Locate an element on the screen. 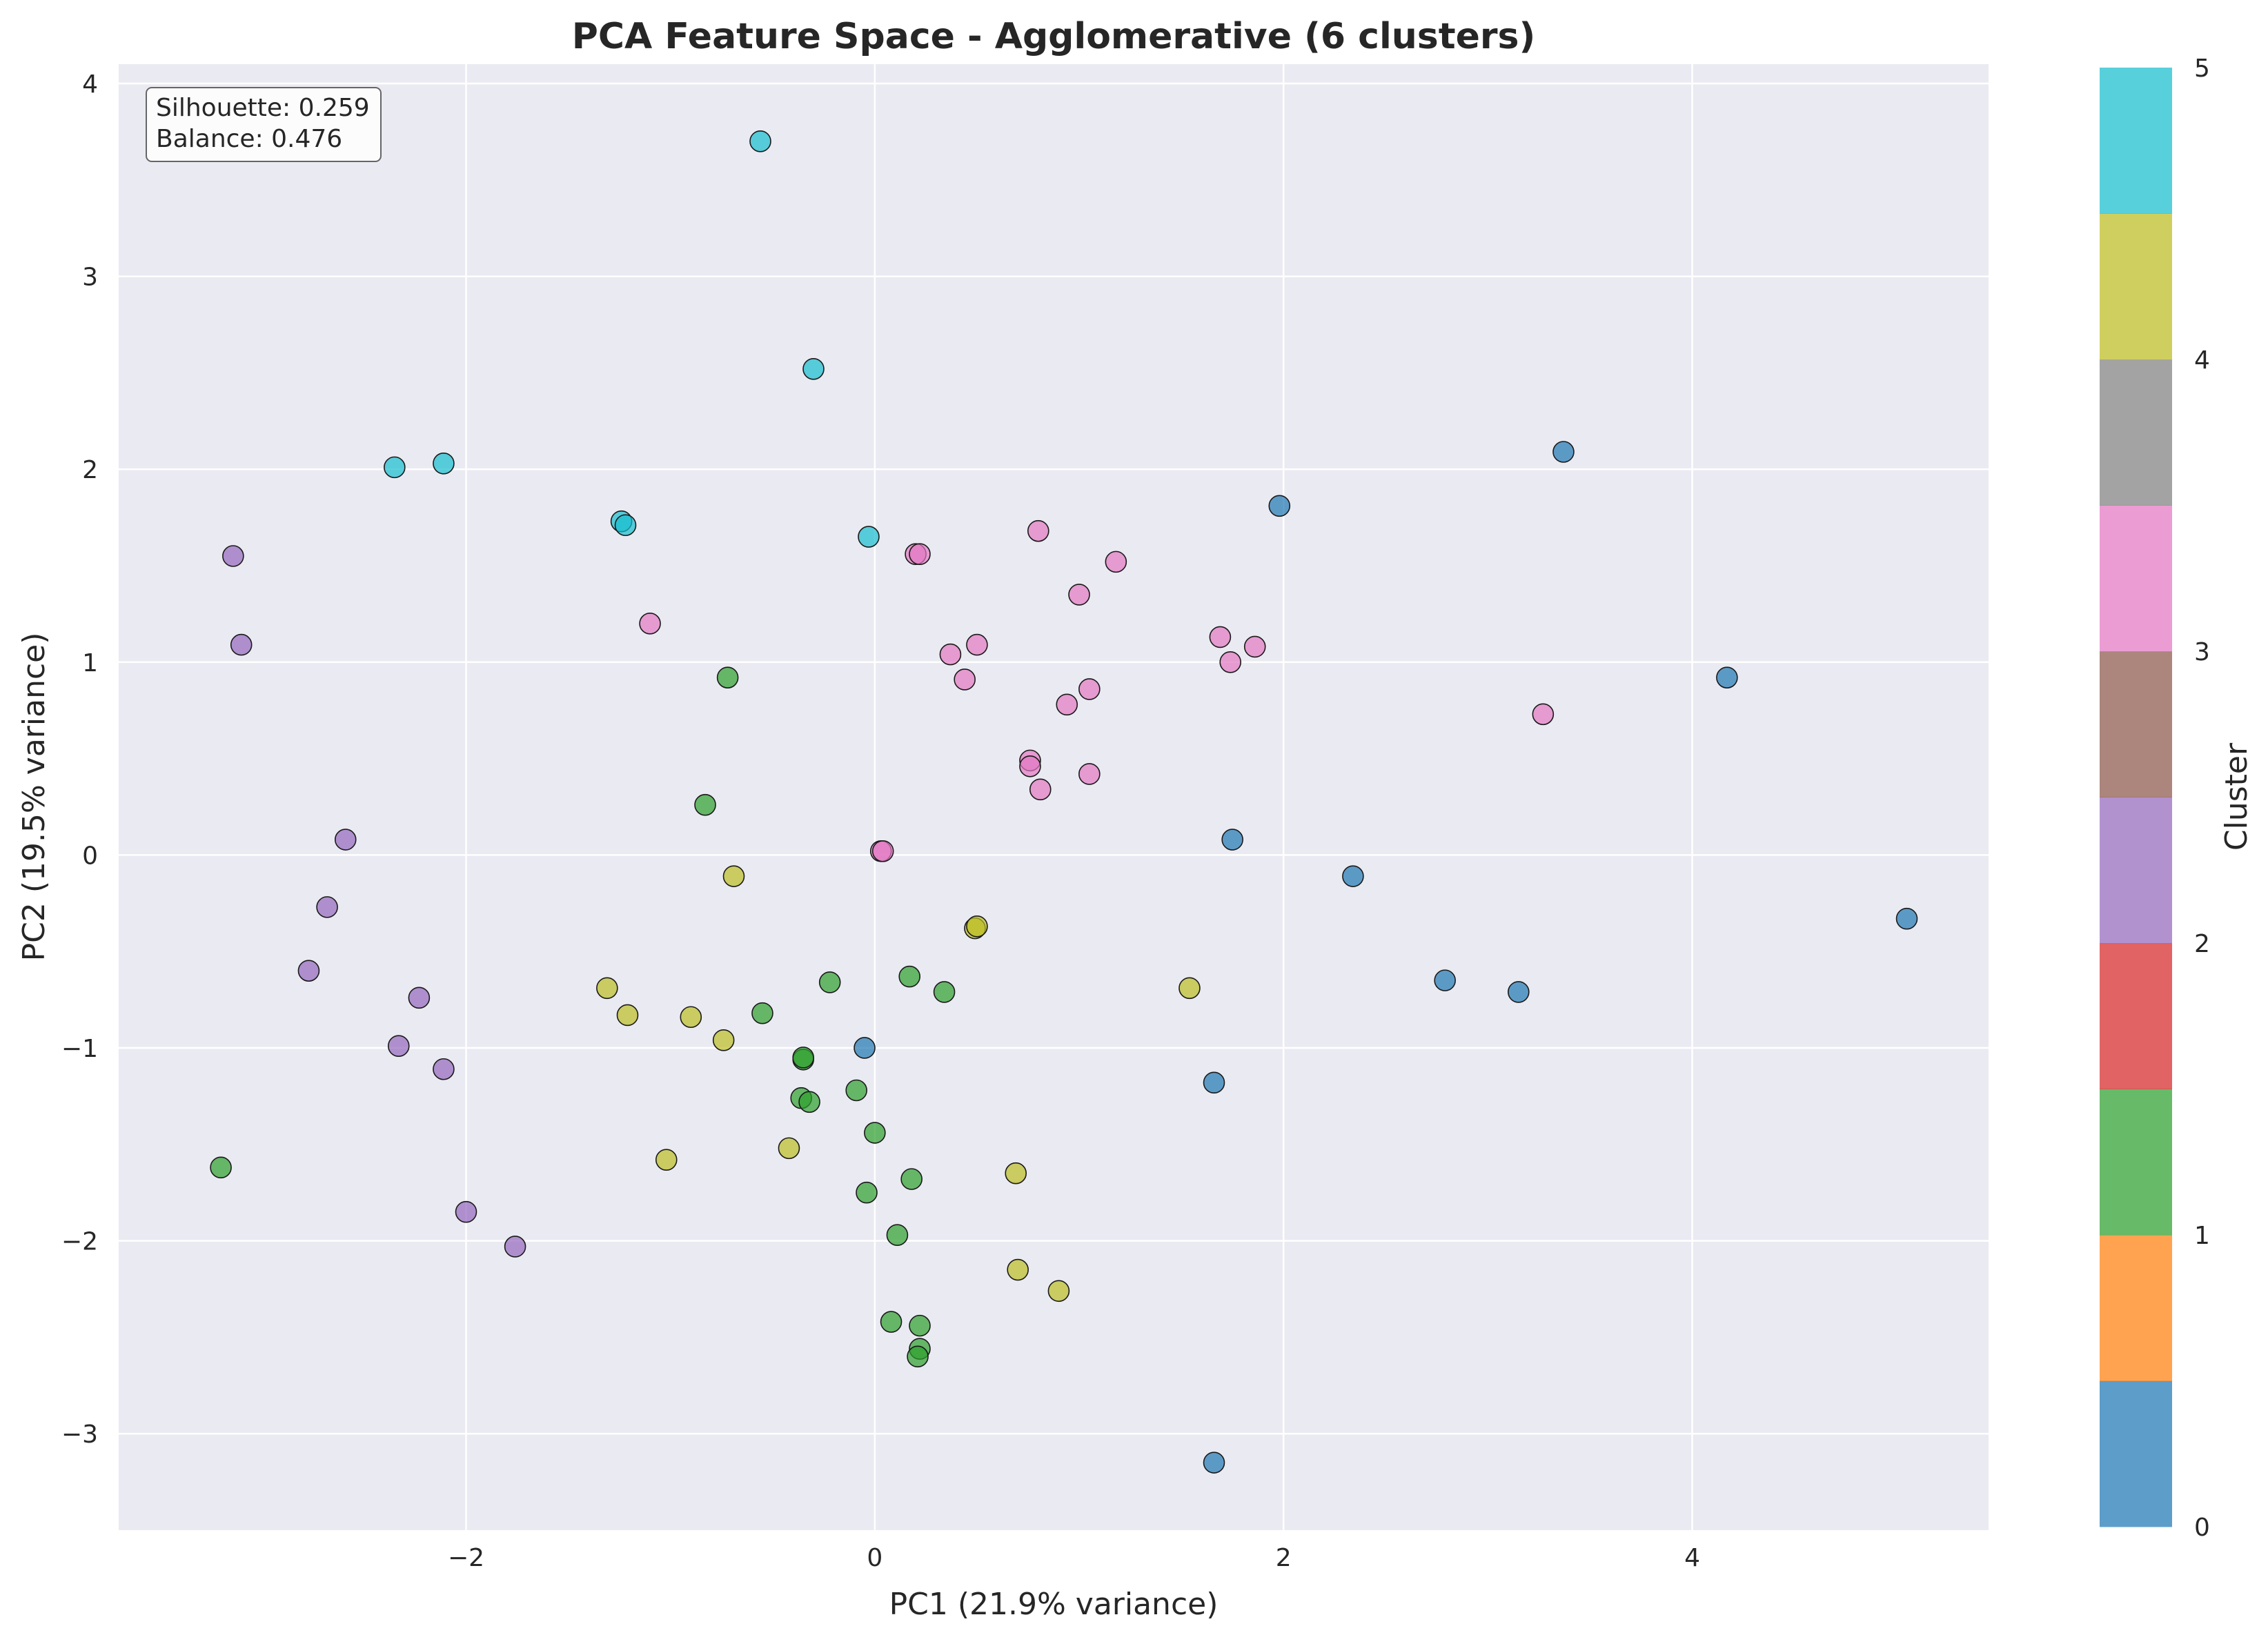  colorbar-tick-label: 0 is located at coordinates (2202, 1528).